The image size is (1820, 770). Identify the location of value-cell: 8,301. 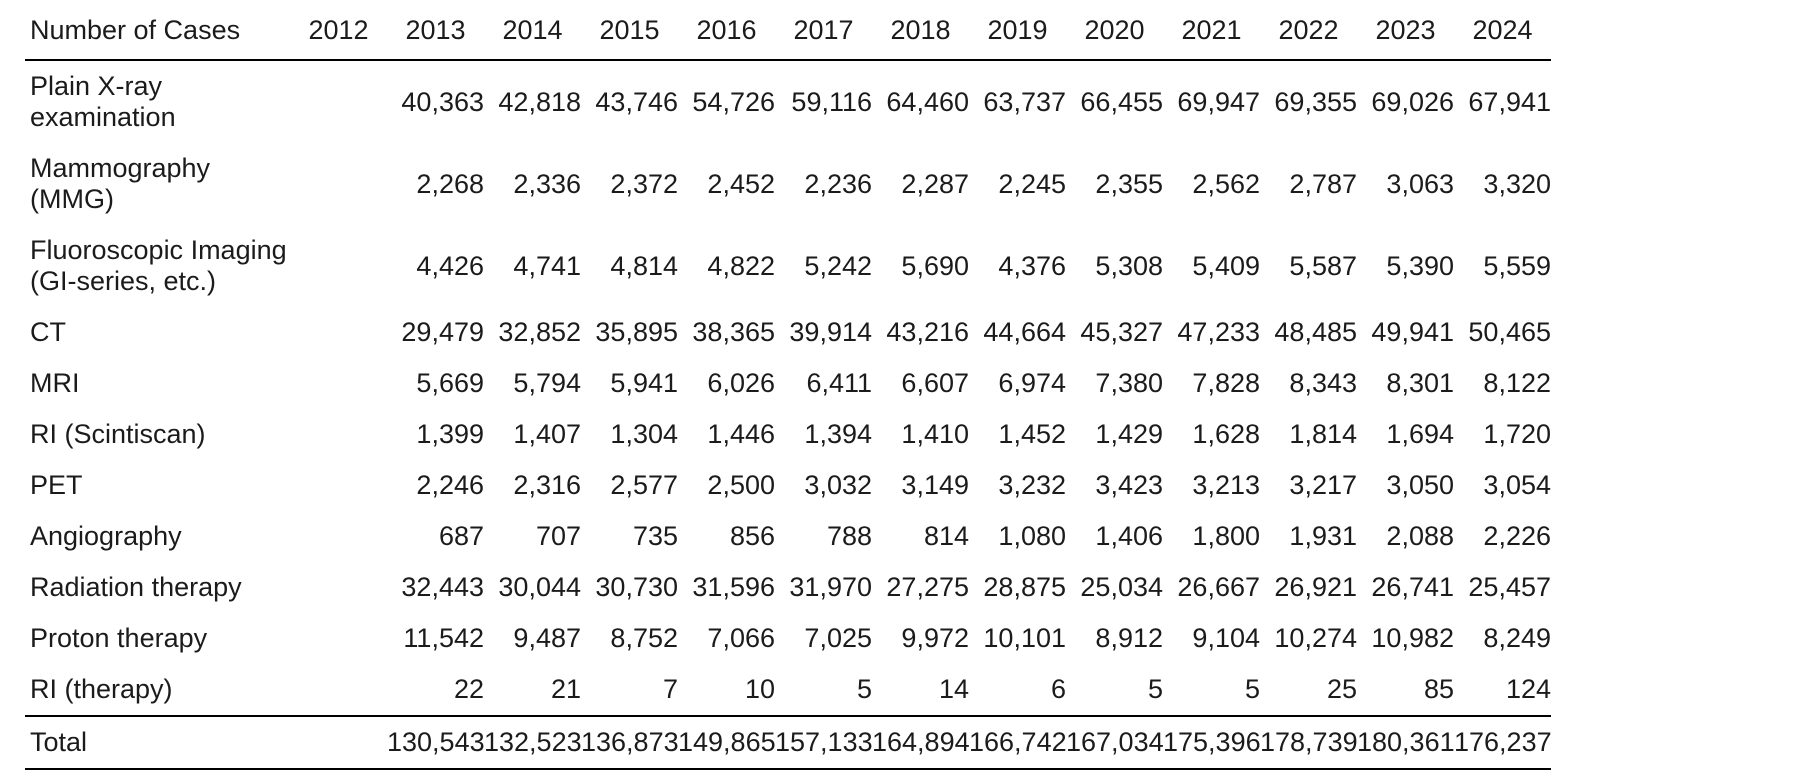
(1420, 383).